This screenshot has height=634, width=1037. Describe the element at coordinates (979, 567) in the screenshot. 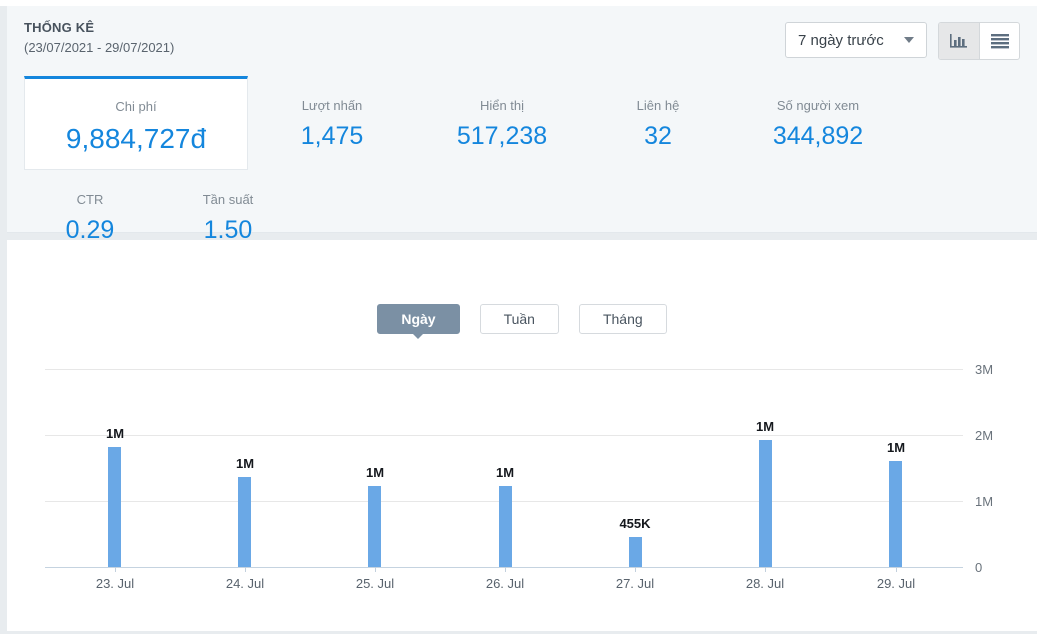

I see `y-axis-tick-label: 0` at that location.